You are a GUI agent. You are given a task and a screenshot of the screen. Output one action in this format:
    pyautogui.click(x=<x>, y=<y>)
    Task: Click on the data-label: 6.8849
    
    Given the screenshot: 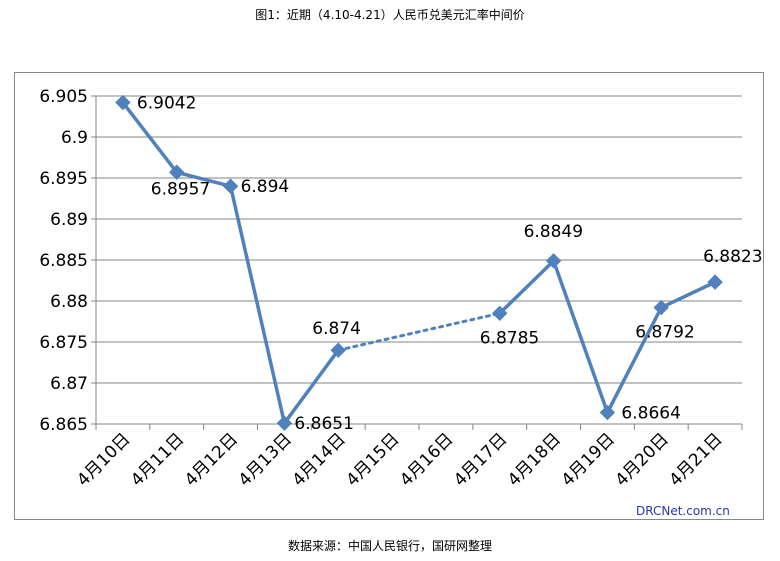 What is the action you would take?
    pyautogui.click(x=553, y=232)
    